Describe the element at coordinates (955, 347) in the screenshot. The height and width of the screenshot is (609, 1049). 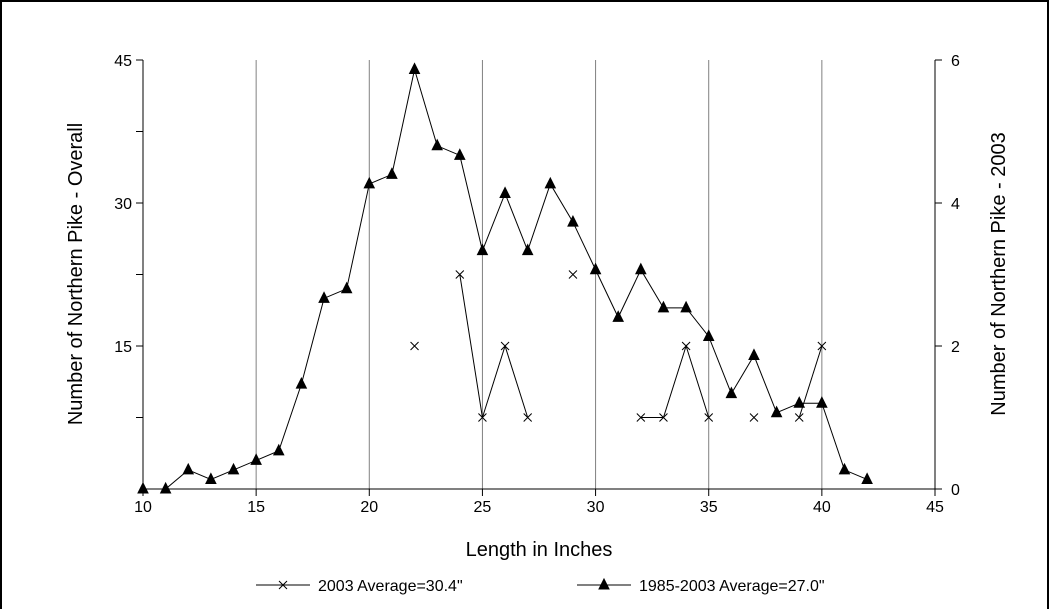
I see `y-right-tick-label-2: 2` at that location.